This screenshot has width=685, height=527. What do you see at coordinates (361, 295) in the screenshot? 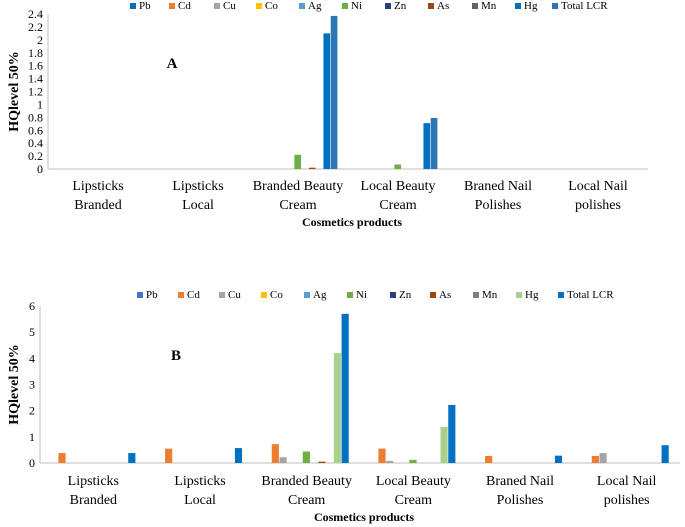
I see `legend-label: Ni` at bounding box center [361, 295].